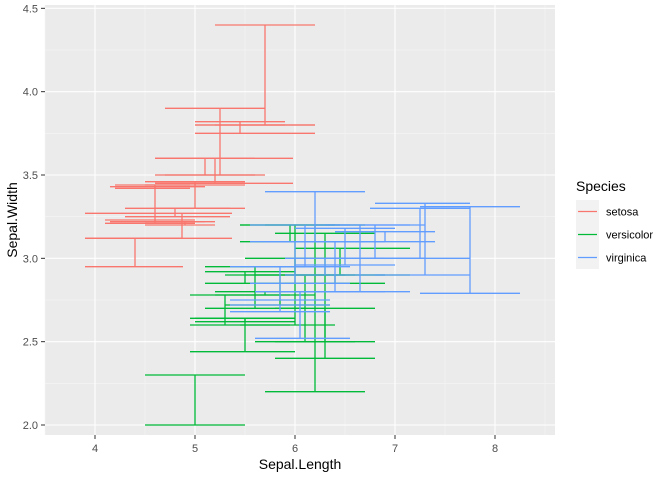  Describe the element at coordinates (495, 449) in the screenshot. I see `x-tick-label: 8` at that location.